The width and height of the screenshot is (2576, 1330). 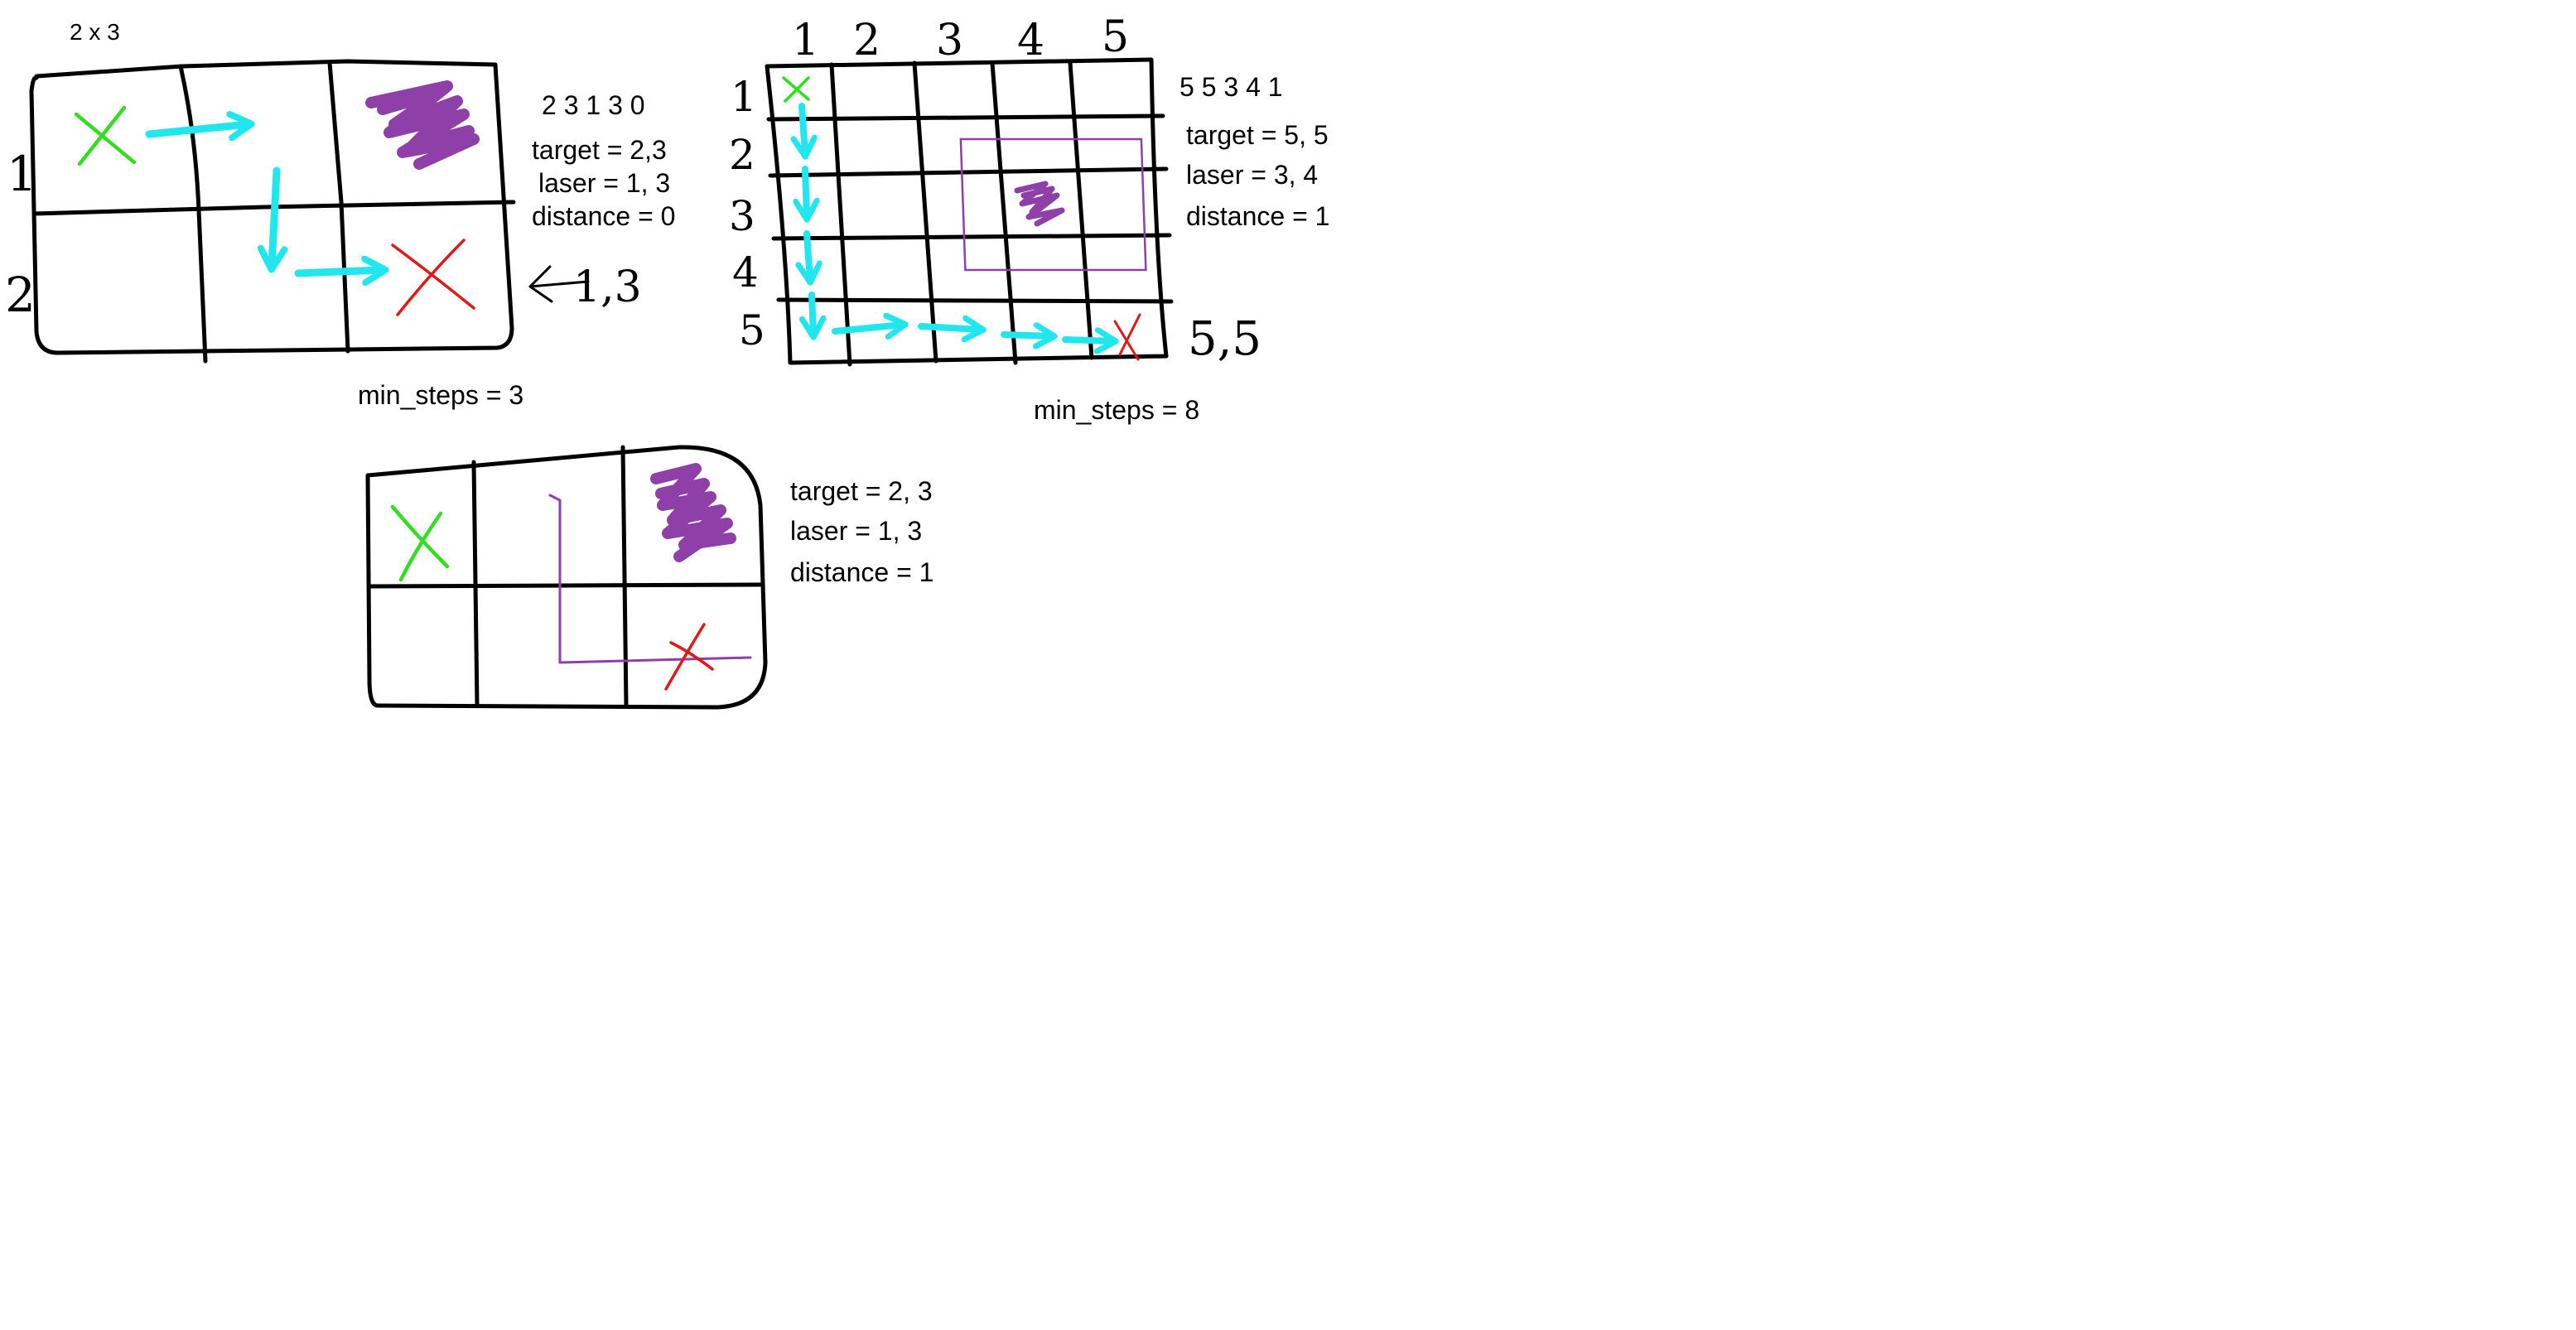 I want to click on example2-row-label-3: 3, so click(x=742, y=216).